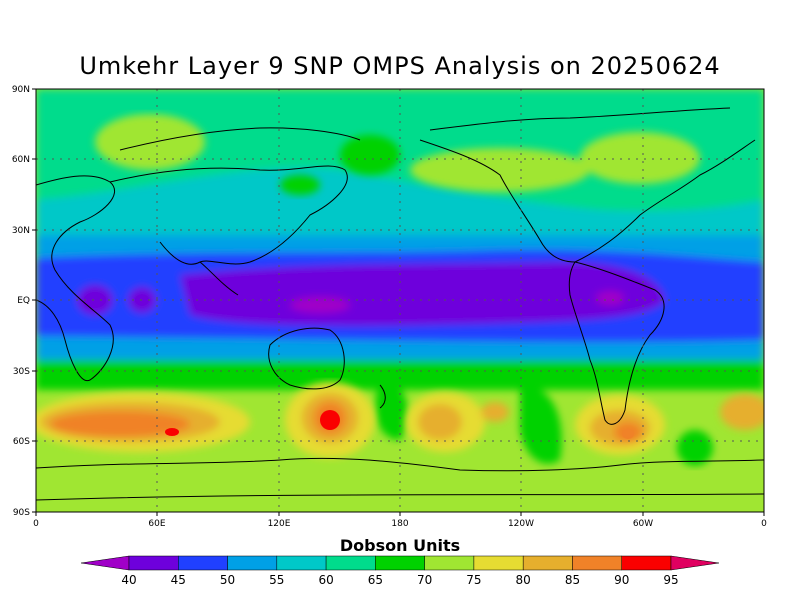 Image resolution: width=800 pixels, height=600 pixels. What do you see at coordinates (473, 580) in the screenshot?
I see `colorbar-level-label: 75` at bounding box center [473, 580].